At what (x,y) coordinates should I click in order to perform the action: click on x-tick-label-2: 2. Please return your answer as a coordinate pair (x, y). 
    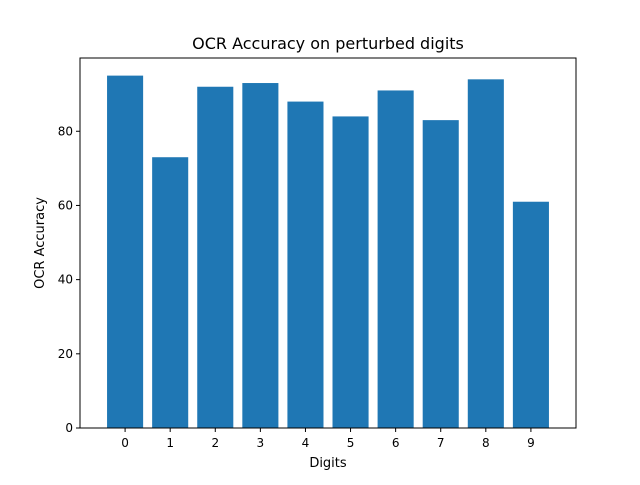
    Looking at the image, I should click on (215, 443).